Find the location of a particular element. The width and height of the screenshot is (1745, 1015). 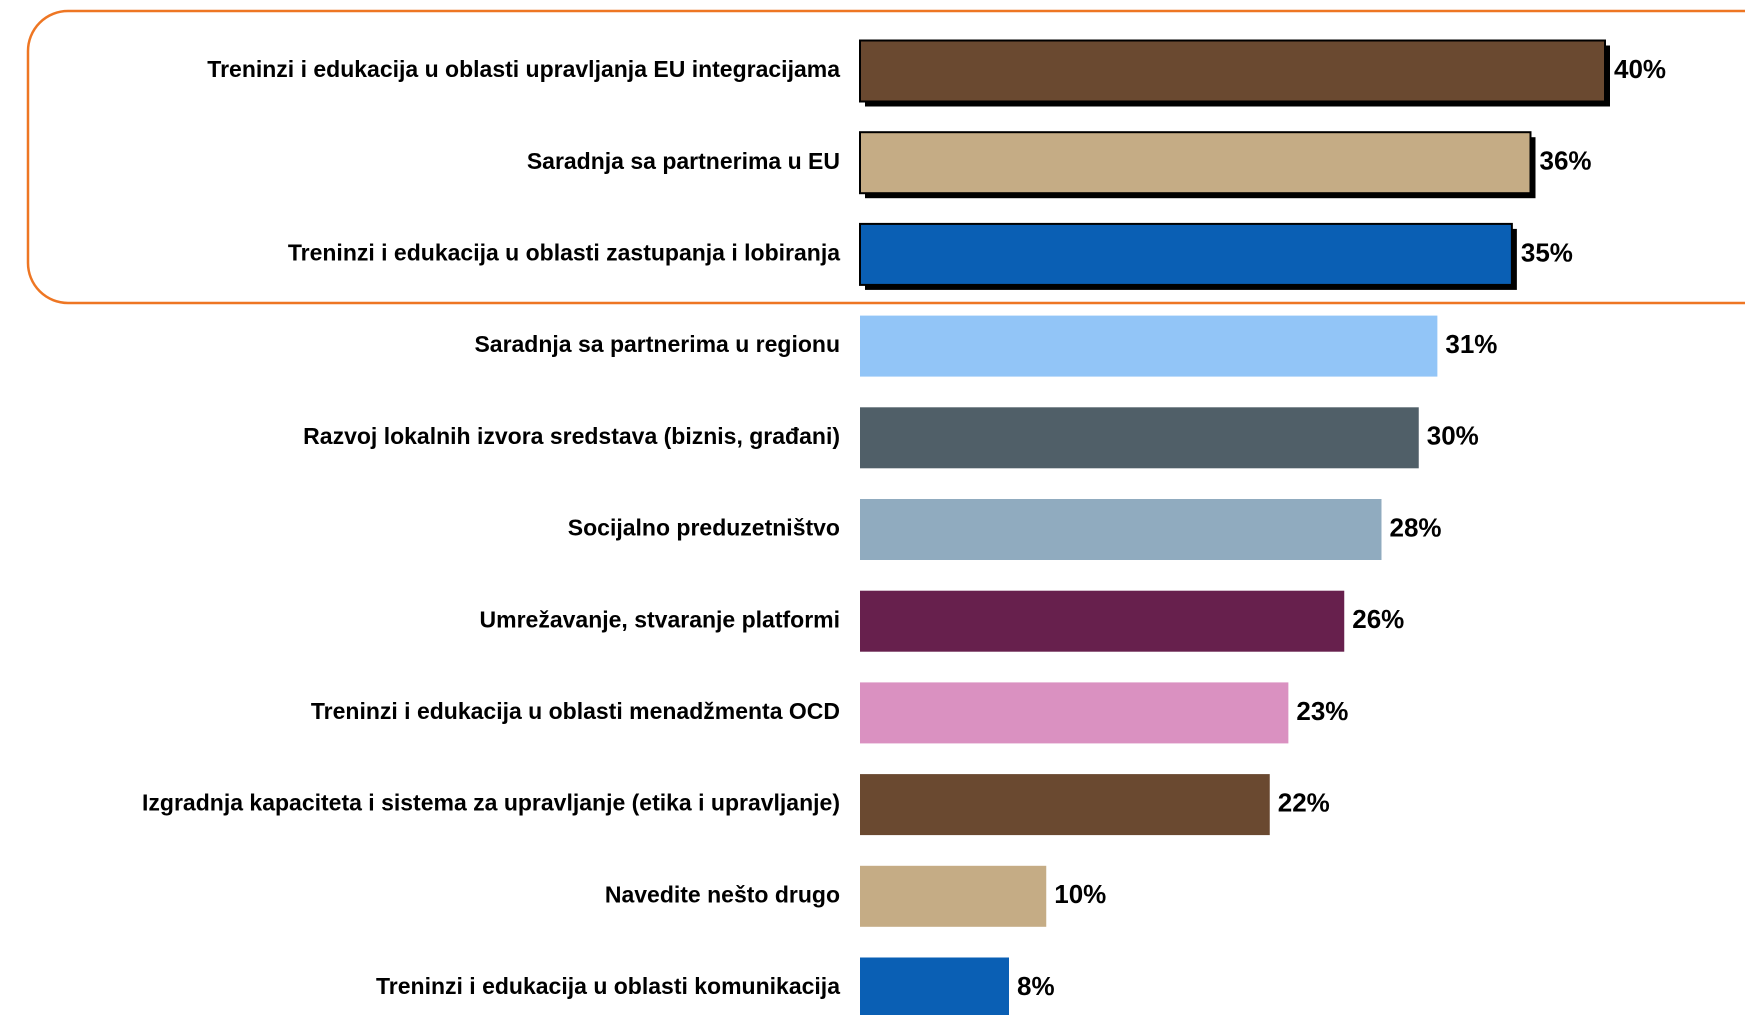

category-label: Navedite nešto drugo is located at coordinates (722, 894).